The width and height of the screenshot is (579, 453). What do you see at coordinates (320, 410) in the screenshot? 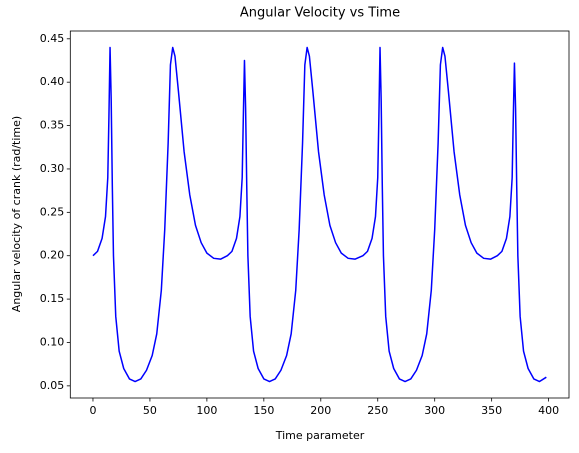
I see `x-tick-label: 200` at bounding box center [320, 410].